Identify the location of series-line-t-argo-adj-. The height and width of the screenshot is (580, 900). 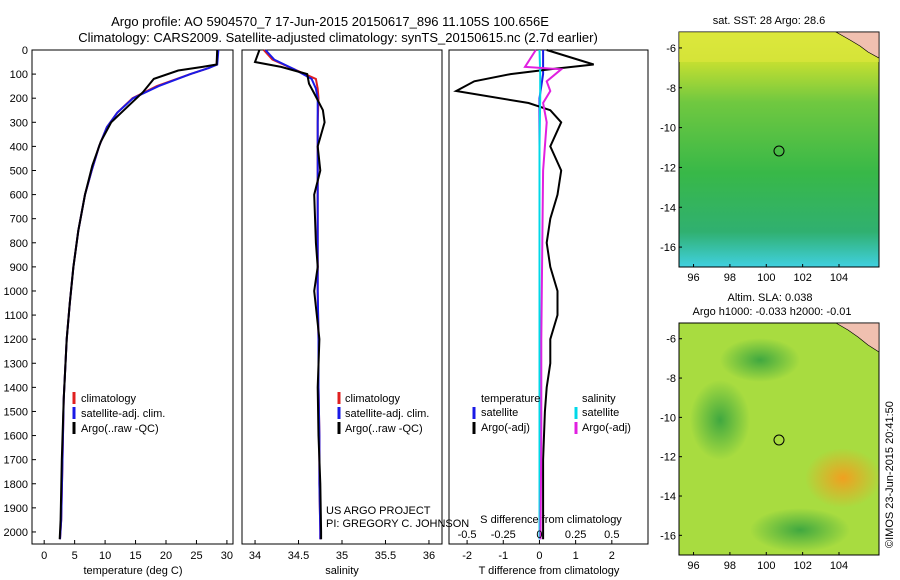
(523, 294).